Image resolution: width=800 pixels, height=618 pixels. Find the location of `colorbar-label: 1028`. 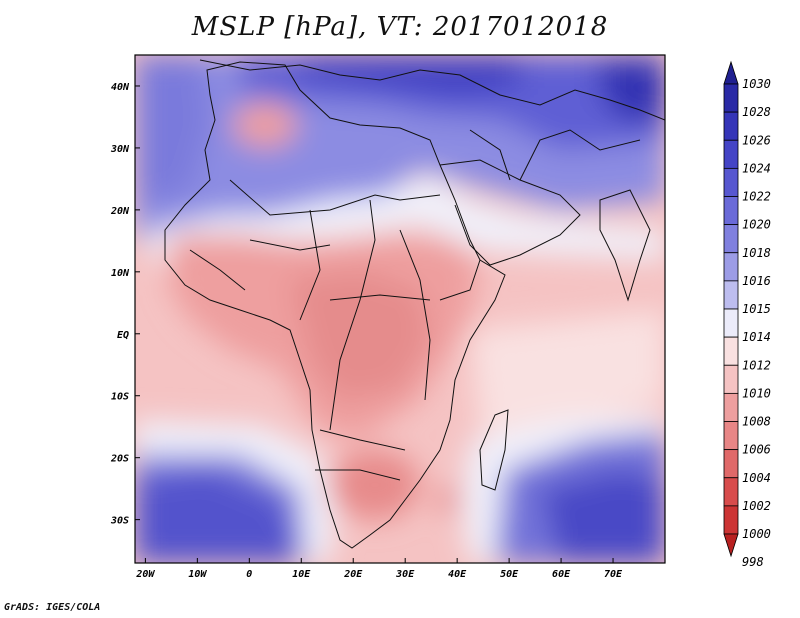

colorbar-label: 1028 is located at coordinates (756, 112).